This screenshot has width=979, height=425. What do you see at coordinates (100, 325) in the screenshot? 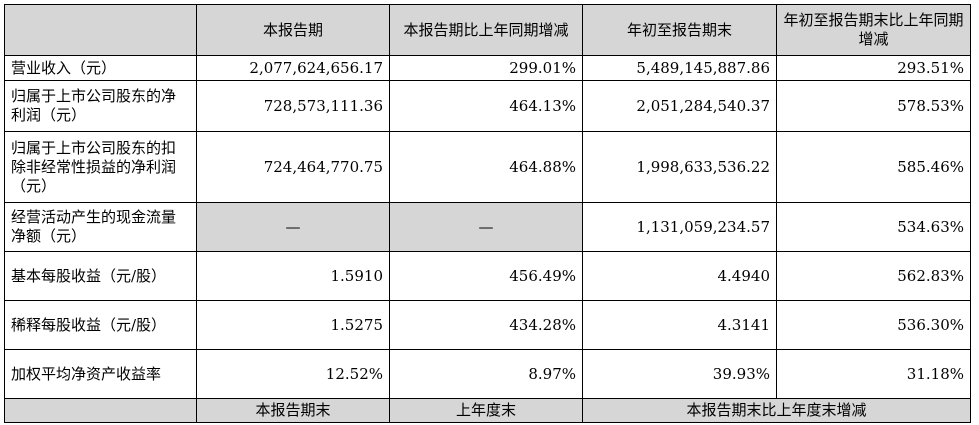
I see `row-label: 稀释每股收益（元/股）` at bounding box center [100, 325].